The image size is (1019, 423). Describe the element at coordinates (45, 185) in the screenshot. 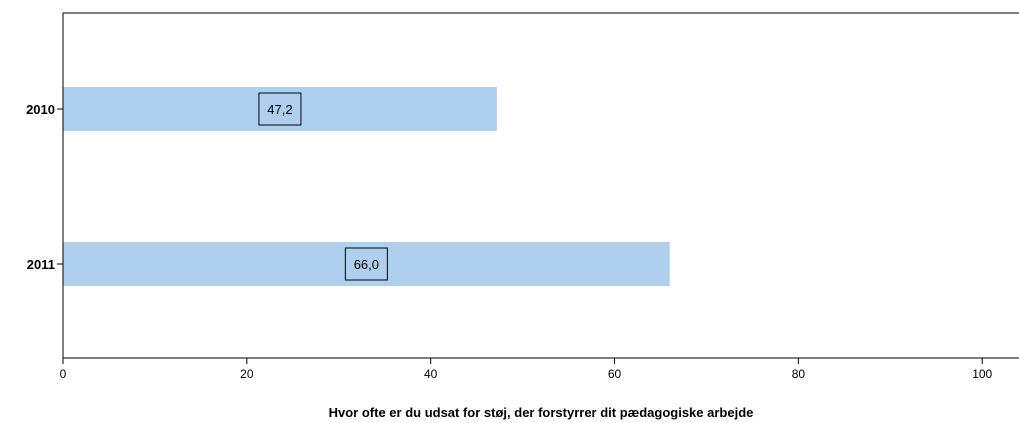

I see `y-axis: 2010 2011` at that location.